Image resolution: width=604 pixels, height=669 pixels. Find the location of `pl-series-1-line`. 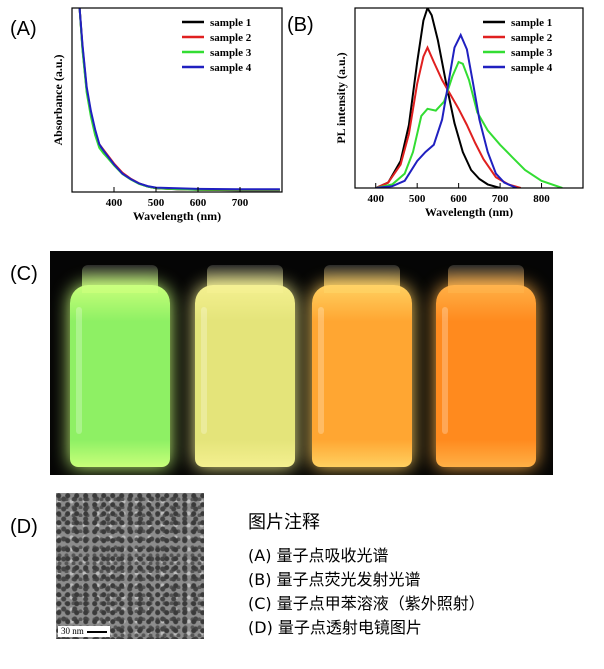

pl-series-1-line is located at coordinates (438, 98).